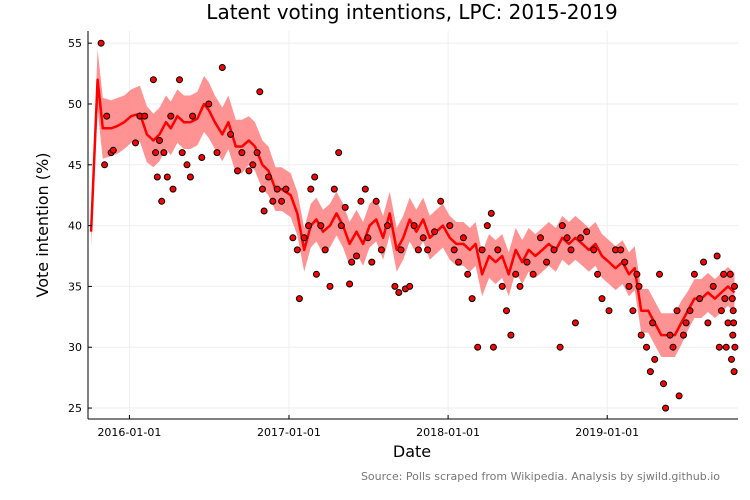  Describe the element at coordinates (289, 432) in the screenshot. I see `x-tick-label: 2017-01-01` at that location.